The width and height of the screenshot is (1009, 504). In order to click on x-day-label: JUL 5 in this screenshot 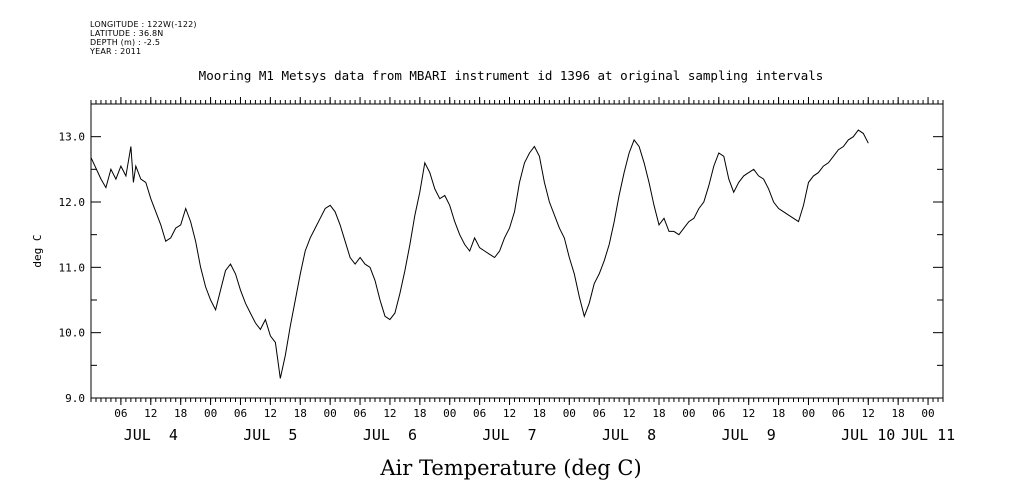, I will do `click(270, 435)`.